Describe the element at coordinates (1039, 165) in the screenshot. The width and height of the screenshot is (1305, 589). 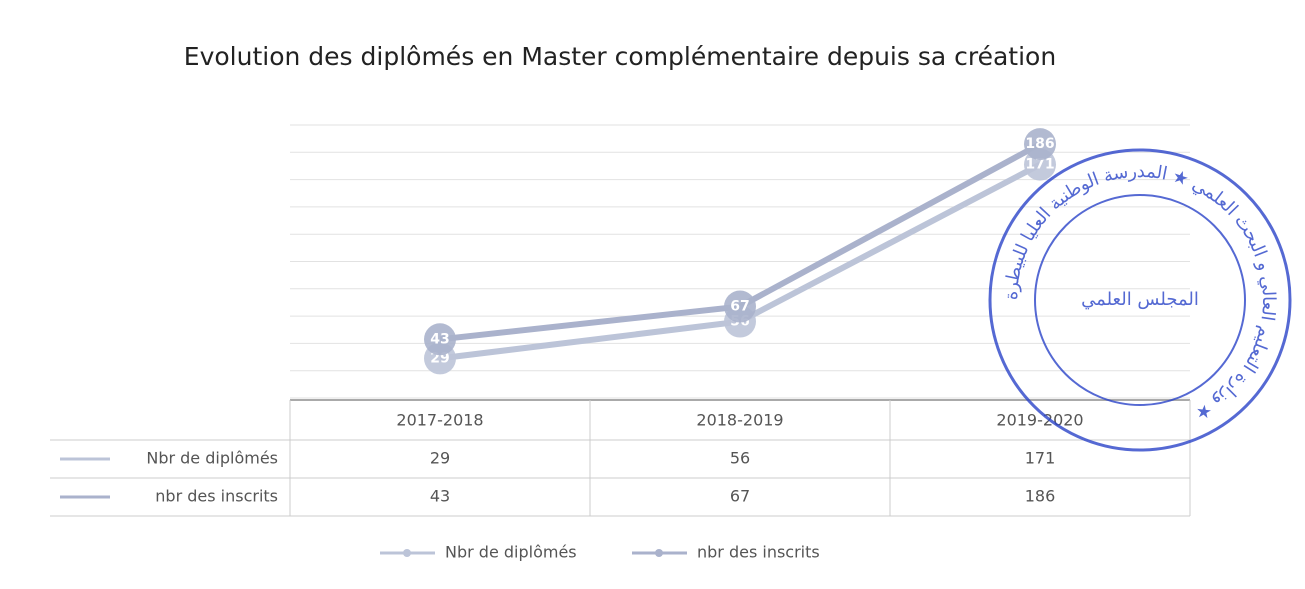
I see `data-label: 171` at that location.